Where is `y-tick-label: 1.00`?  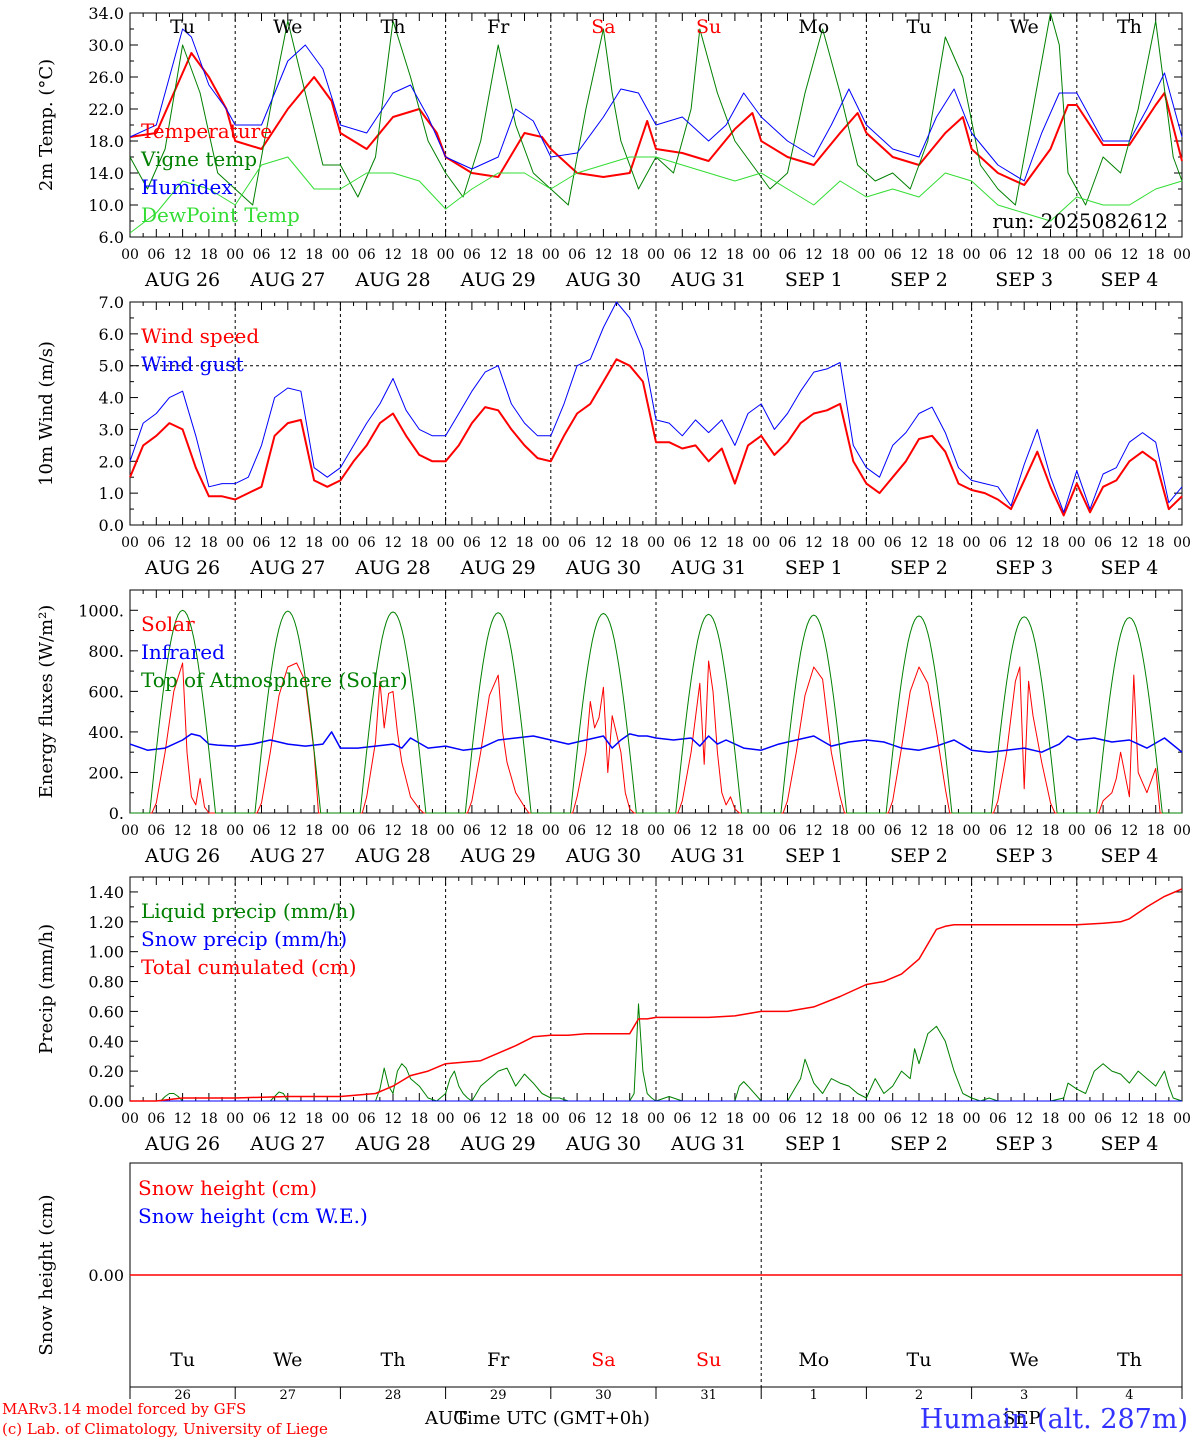
y-tick-label: 1.00 is located at coordinates (106, 952).